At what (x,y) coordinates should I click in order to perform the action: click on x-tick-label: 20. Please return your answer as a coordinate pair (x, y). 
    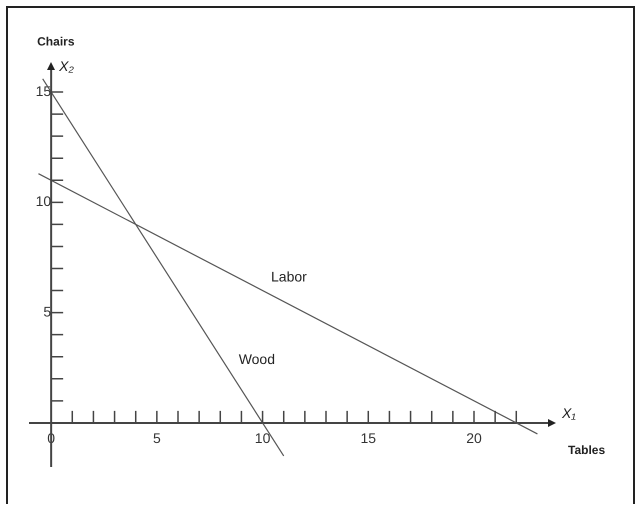
    Looking at the image, I should click on (474, 438).